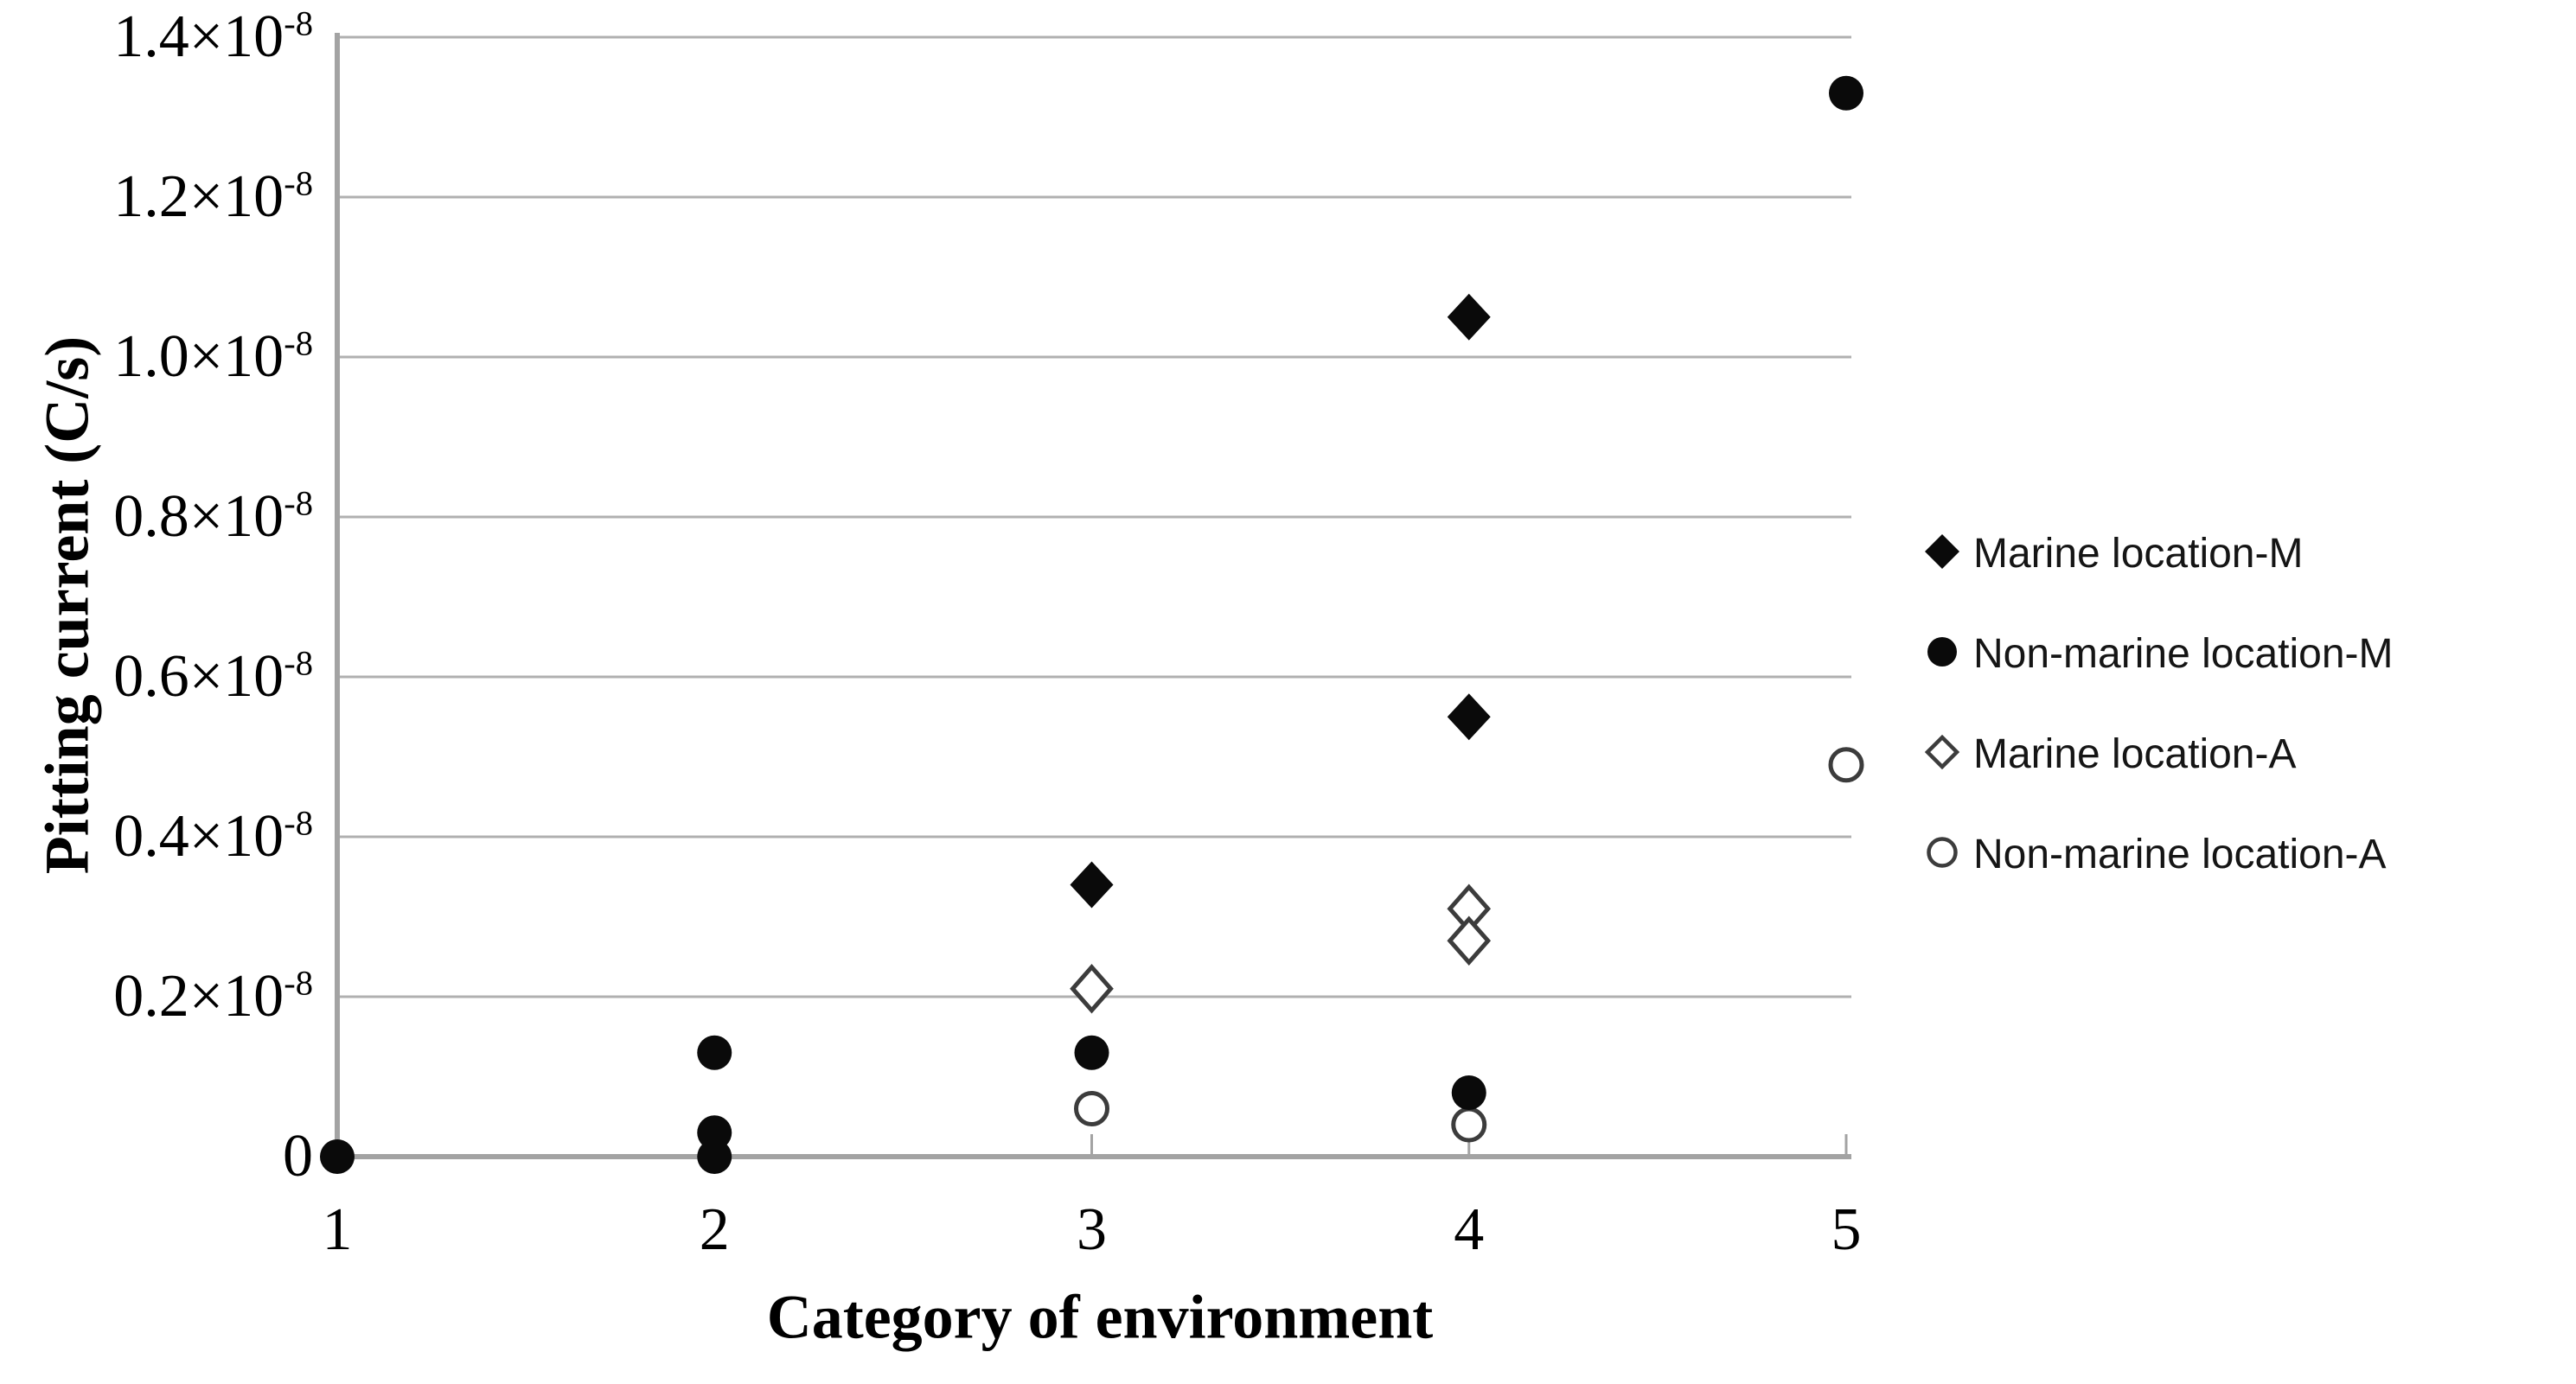  I want to click on legend-item-label: Non-marine location-M, so click(2184, 653).